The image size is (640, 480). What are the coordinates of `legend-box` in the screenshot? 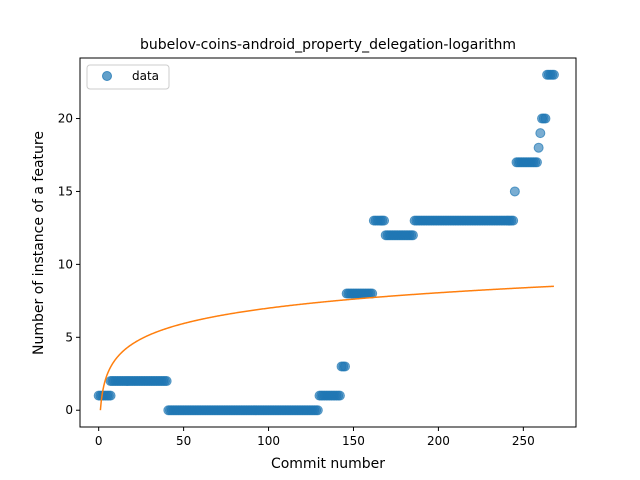 It's located at (128, 77).